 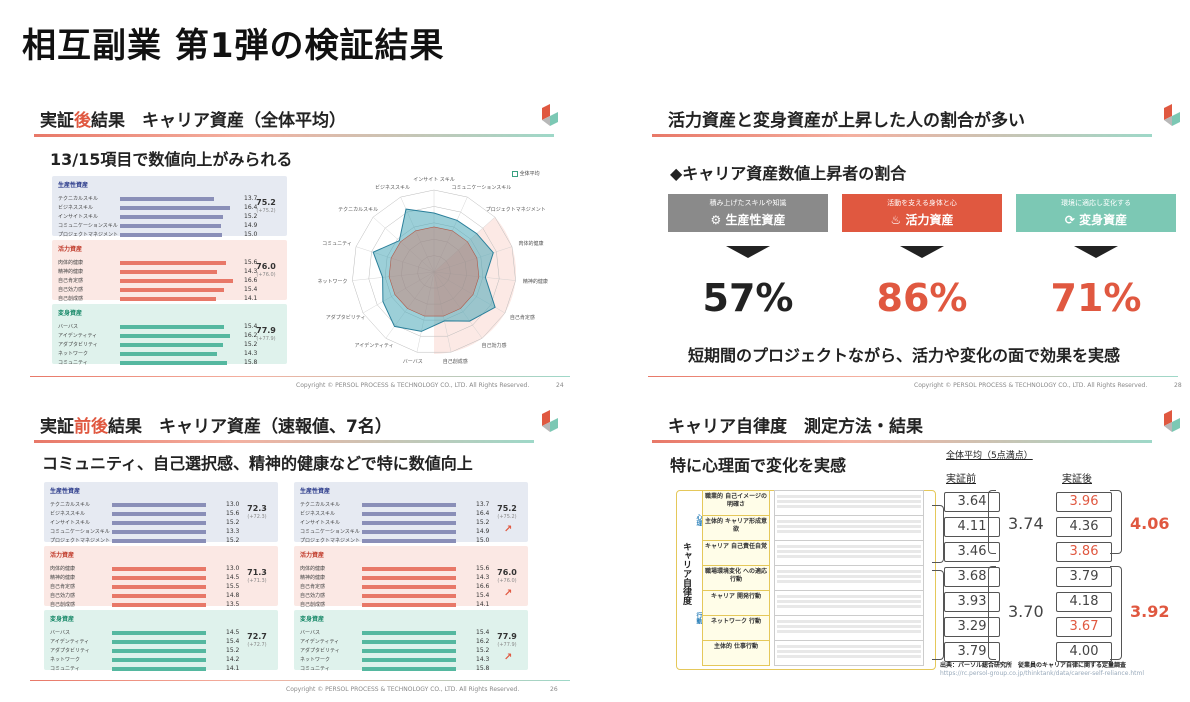 What do you see at coordinates (76, 208) in the screenshot?
I see `asset-label: ビジネススキル` at bounding box center [76, 208].